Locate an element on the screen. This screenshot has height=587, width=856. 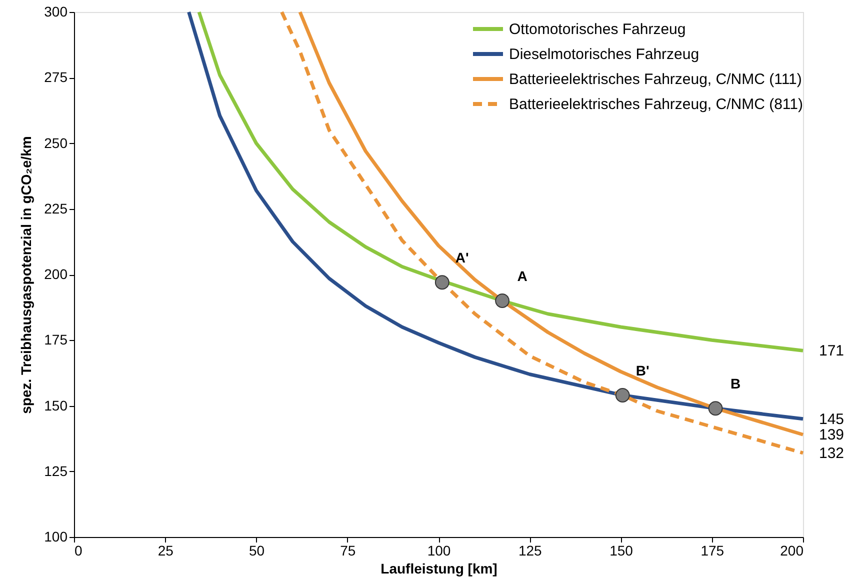
x-tick-label: 150 is located at coordinates (622, 550).